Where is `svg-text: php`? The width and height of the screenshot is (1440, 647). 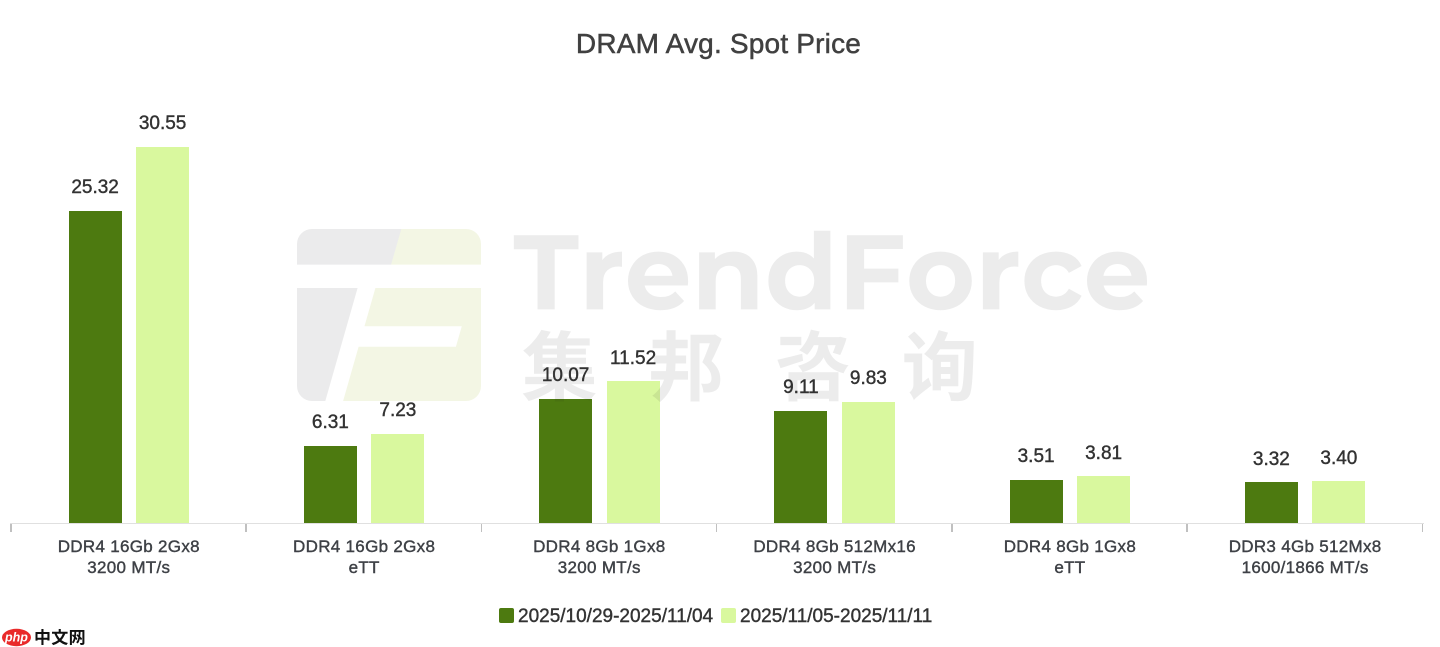 svg-text: php is located at coordinates (16, 638).